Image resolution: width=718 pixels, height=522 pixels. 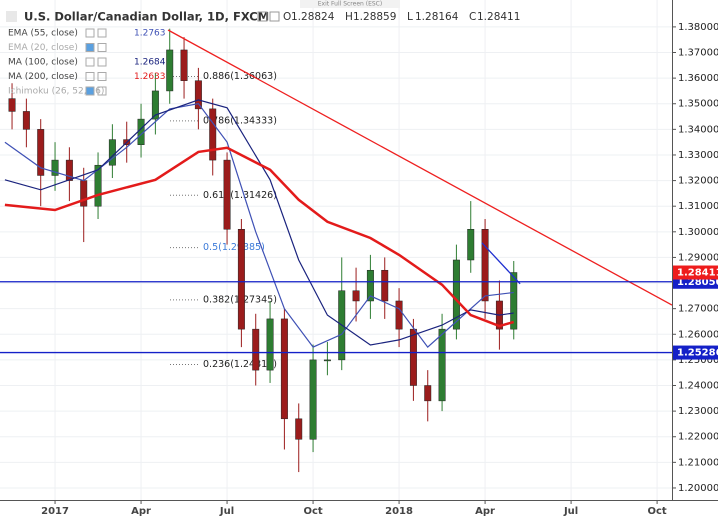 I want to click on legend-name: MA (200, close), so click(x=43, y=77).